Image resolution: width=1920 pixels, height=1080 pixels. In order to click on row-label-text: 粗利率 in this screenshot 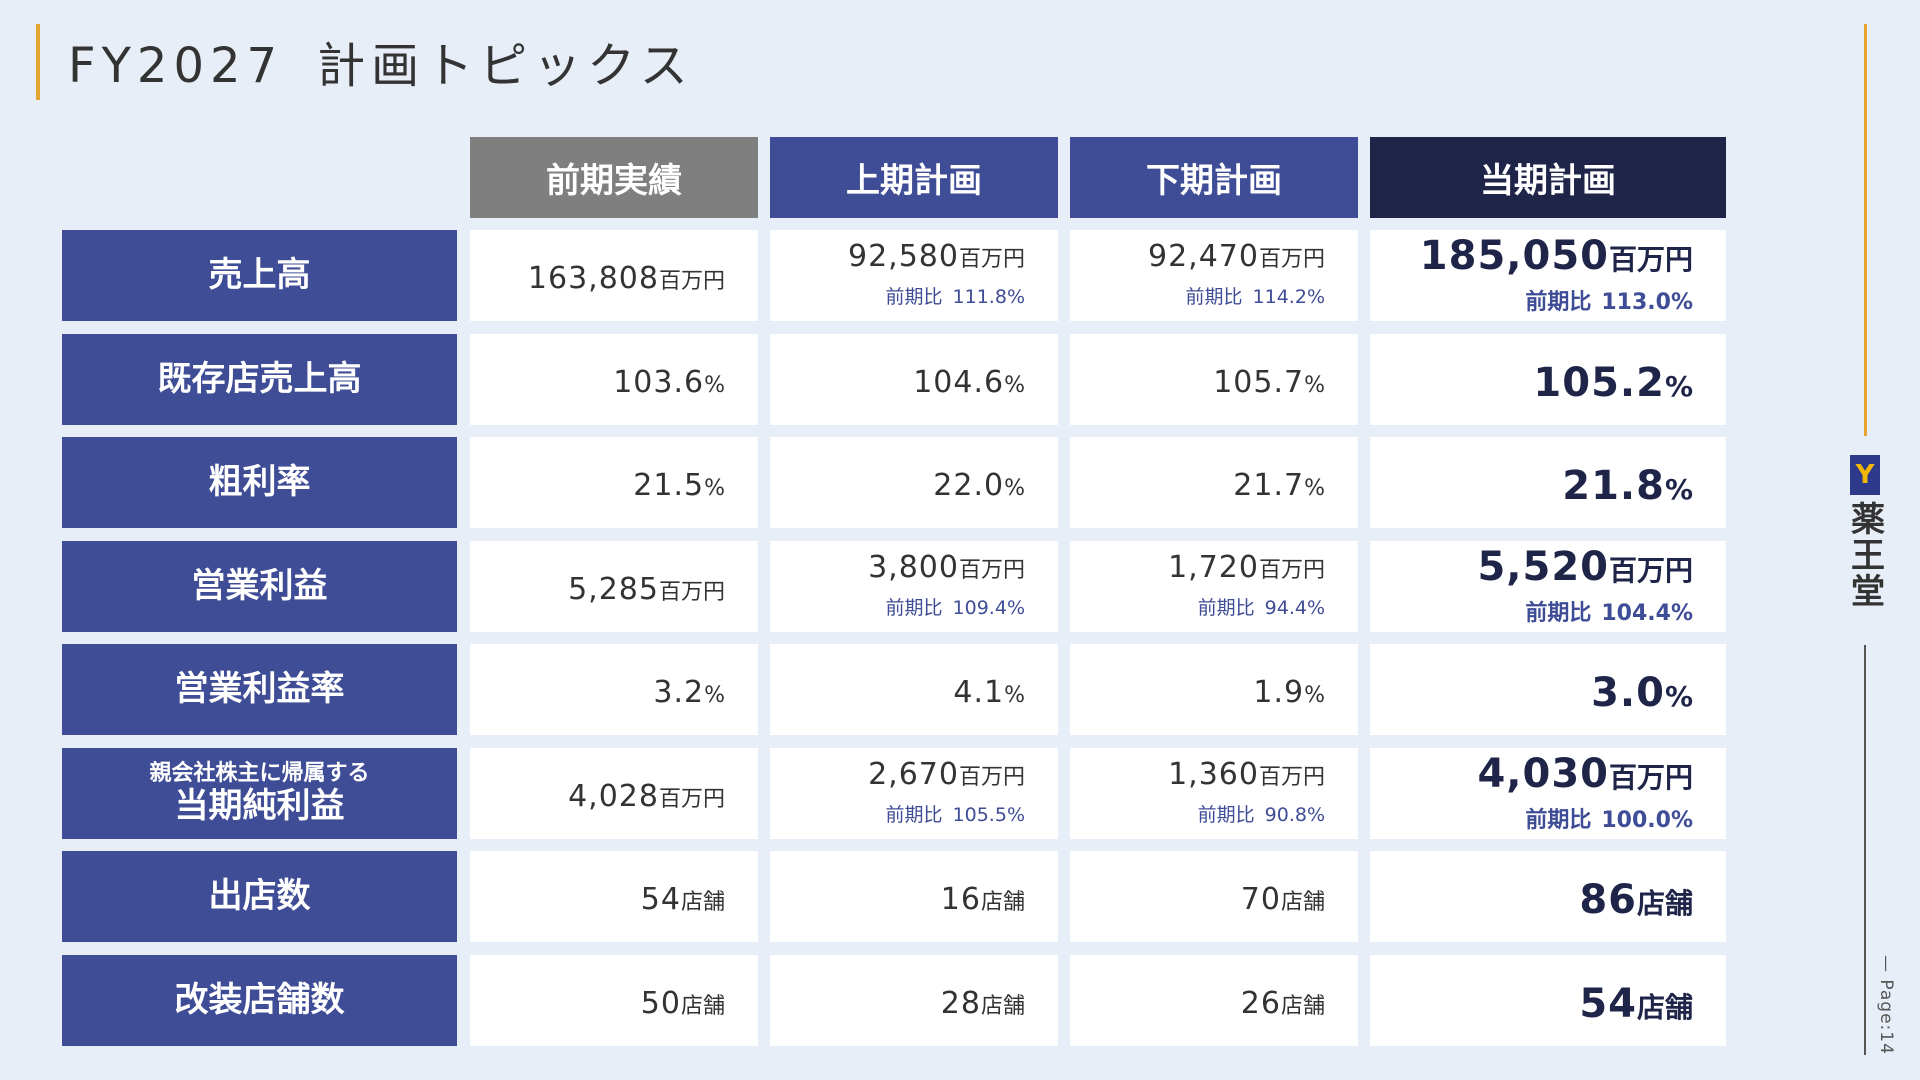, I will do `click(259, 481)`.